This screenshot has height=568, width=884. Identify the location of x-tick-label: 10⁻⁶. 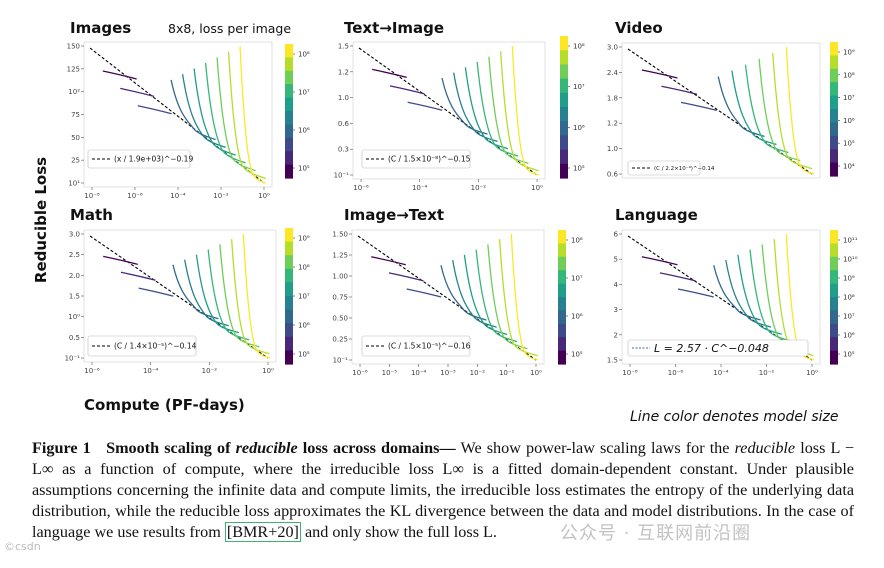
(676, 373).